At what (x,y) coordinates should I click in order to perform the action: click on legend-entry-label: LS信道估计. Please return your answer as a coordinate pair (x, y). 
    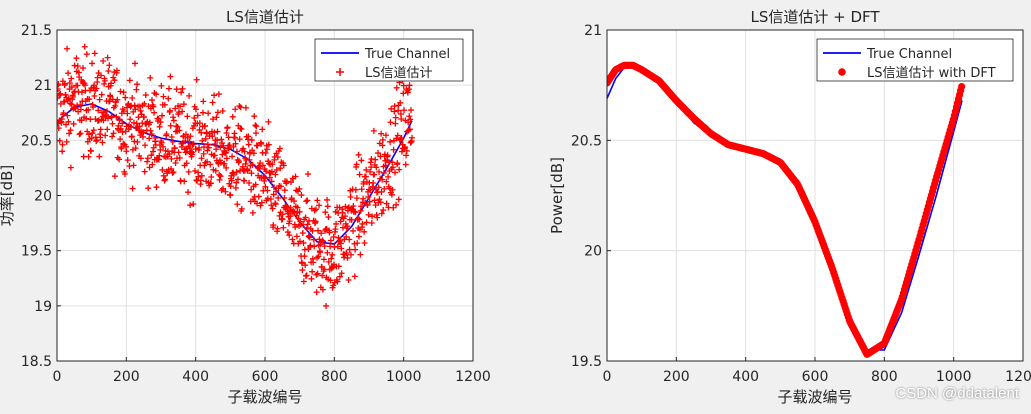
    Looking at the image, I should click on (399, 73).